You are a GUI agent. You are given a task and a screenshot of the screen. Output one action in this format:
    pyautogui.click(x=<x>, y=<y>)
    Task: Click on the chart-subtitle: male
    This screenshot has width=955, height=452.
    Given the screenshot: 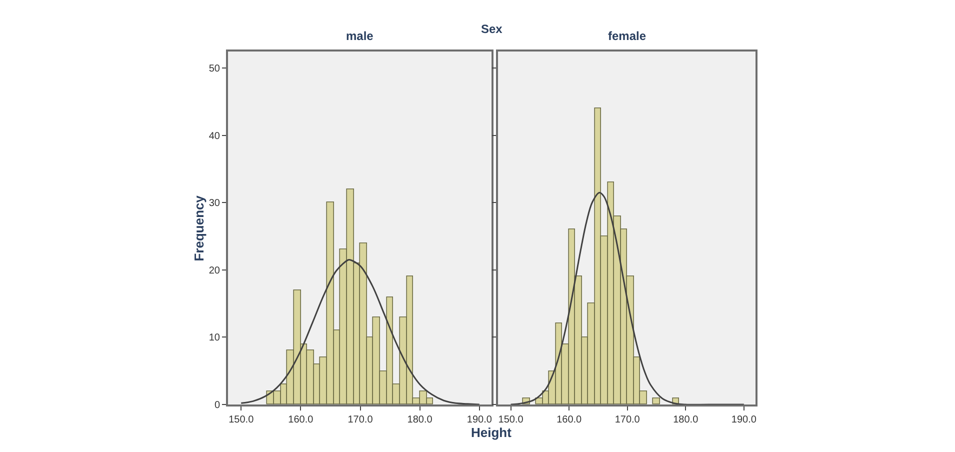 What is the action you would take?
    pyautogui.click(x=360, y=36)
    